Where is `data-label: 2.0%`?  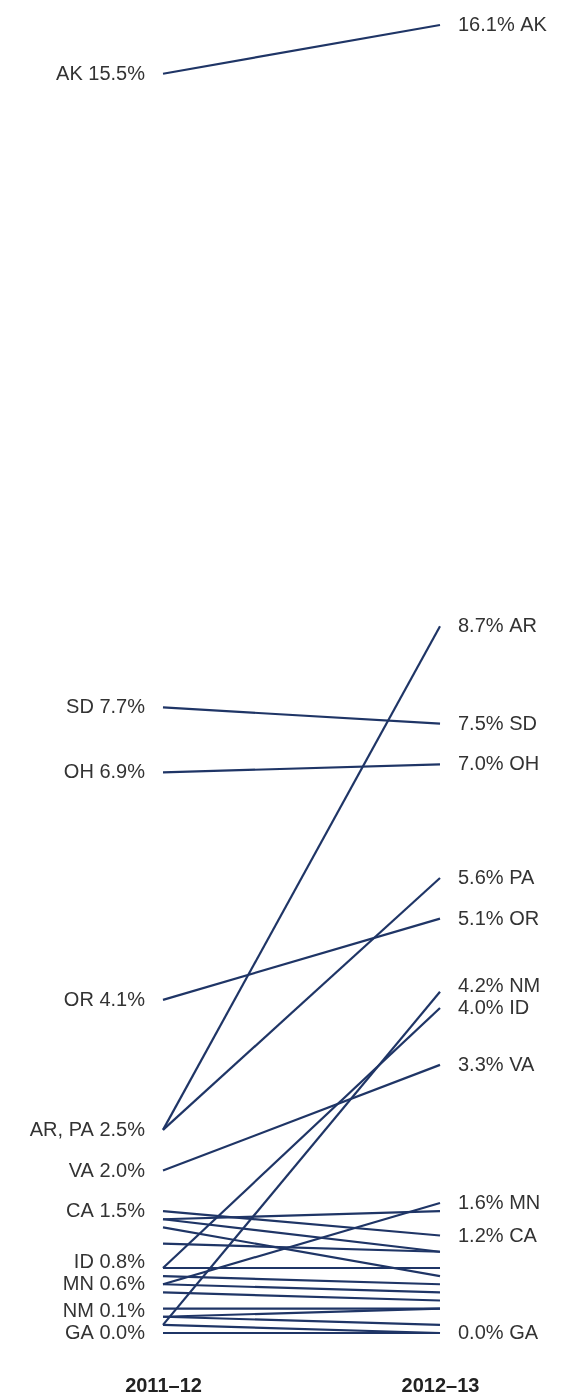 data-label: 2.0% is located at coordinates (122, 1169).